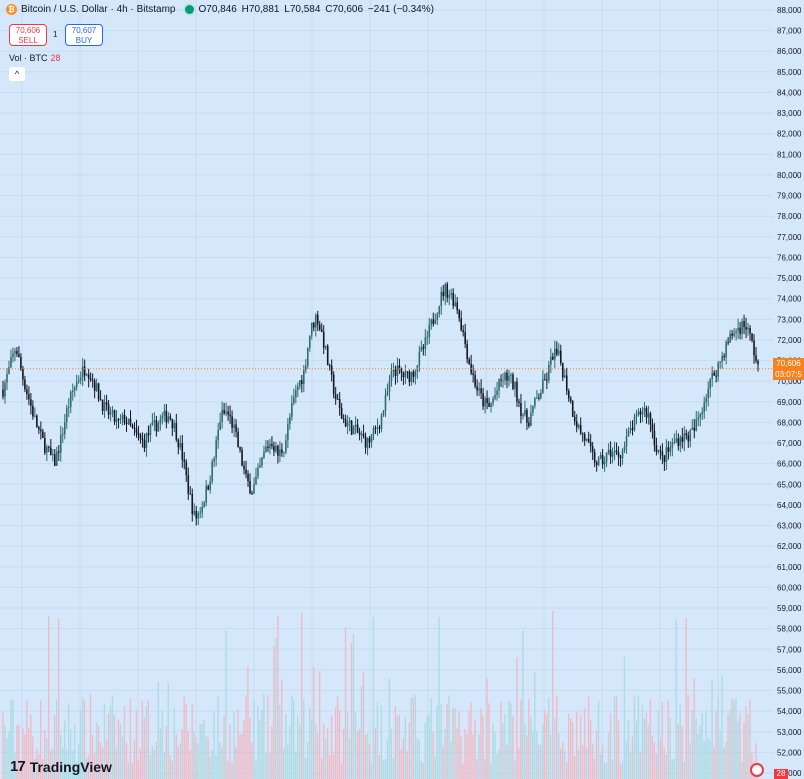 Image resolution: width=804 pixels, height=779 pixels. Describe the element at coordinates (35, 58) in the screenshot. I see `volume-legend: Vol · BTC 28` at that location.